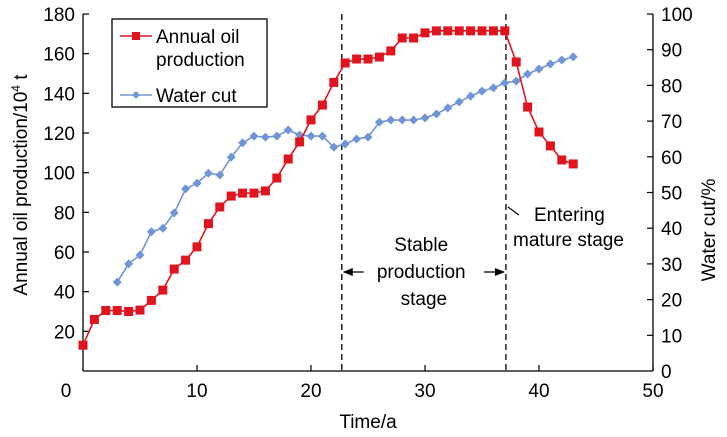 Image resolution: width=727 pixels, height=437 pixels. What do you see at coordinates (64, 253) in the screenshot?
I see `left-y-tick-label: 60` at bounding box center [64, 253].